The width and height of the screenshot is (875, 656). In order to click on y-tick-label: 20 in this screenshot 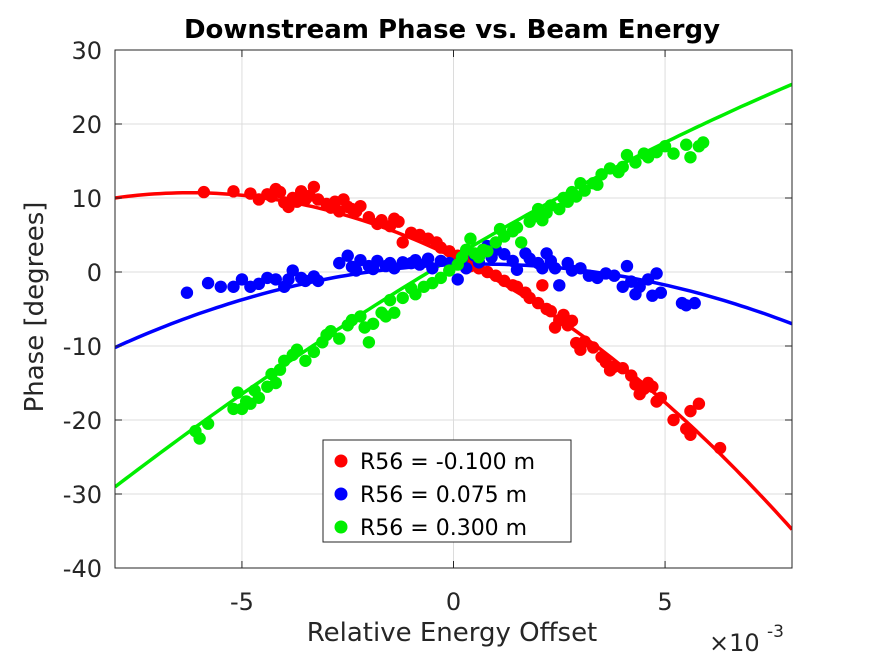, I will do `click(86, 125)`.